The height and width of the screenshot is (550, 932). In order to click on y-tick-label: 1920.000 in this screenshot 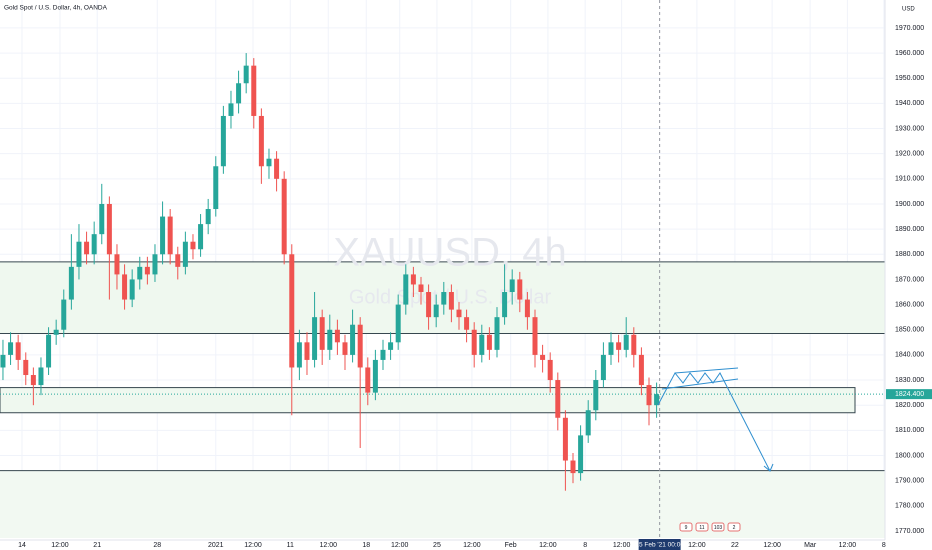, I will do `click(909, 154)`.